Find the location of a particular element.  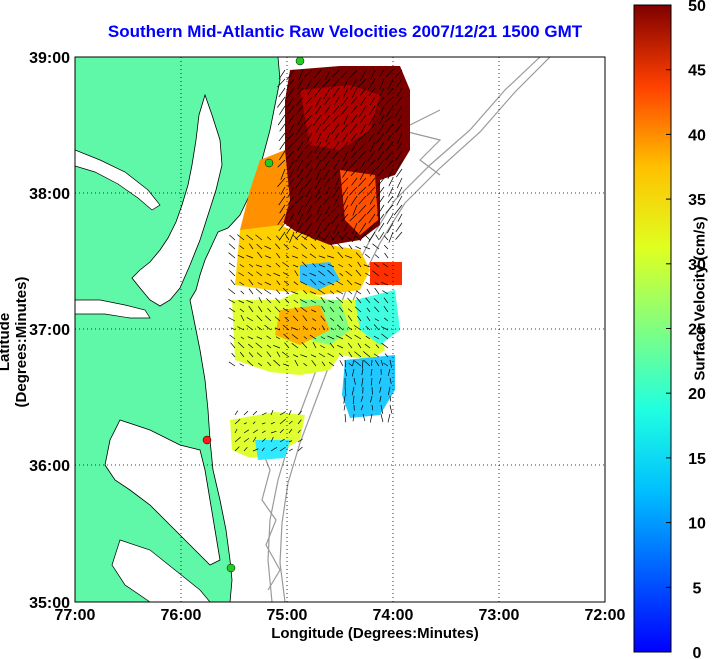

x-axis-label: Longitude (Degrees:Minutes) is located at coordinates (375, 633).